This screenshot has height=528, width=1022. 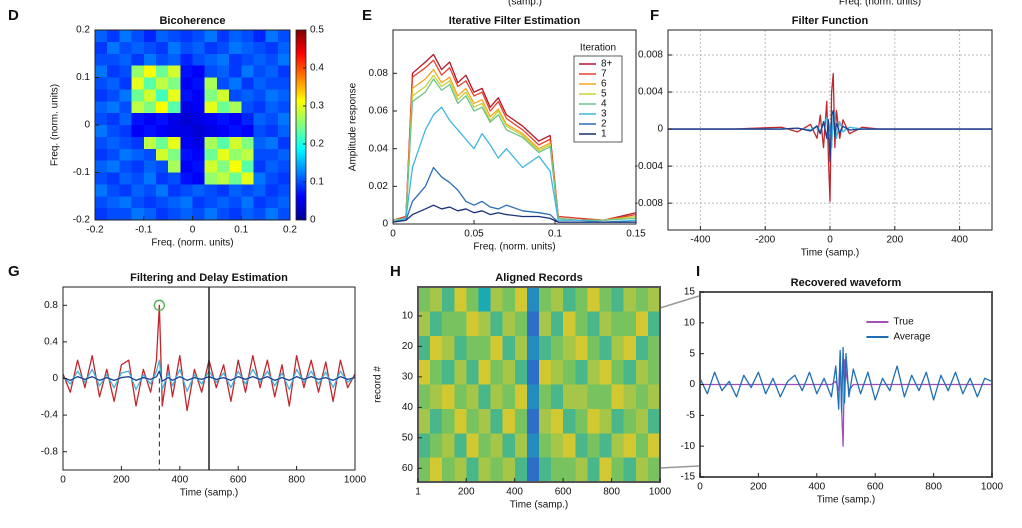 What do you see at coordinates (82, 172) in the screenshot?
I see `y-tick-label: -0.1` at bounding box center [82, 172].